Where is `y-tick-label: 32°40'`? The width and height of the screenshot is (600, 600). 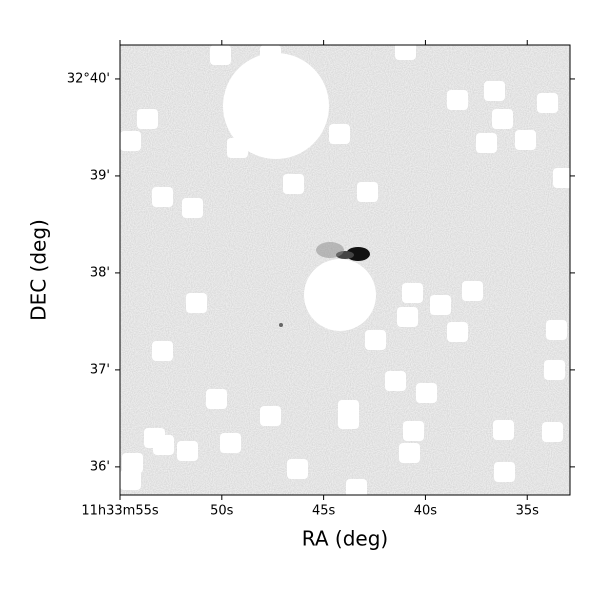
y-tick-label: 32°40' is located at coordinates (88, 78).